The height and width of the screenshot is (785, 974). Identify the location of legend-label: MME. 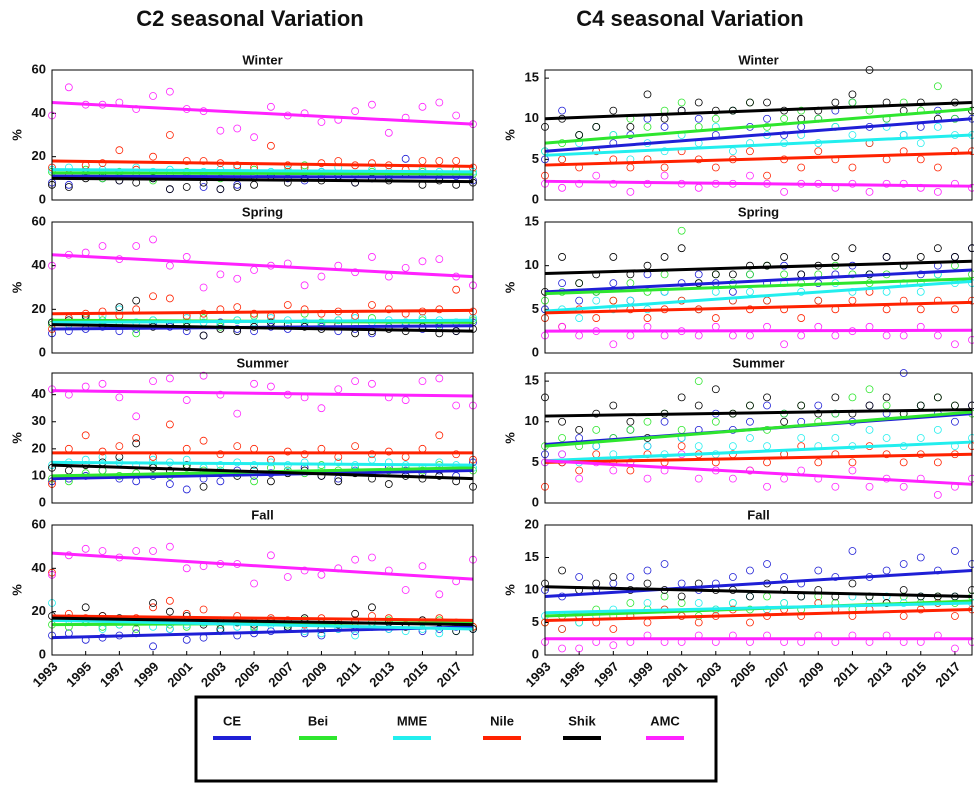
(412, 720).